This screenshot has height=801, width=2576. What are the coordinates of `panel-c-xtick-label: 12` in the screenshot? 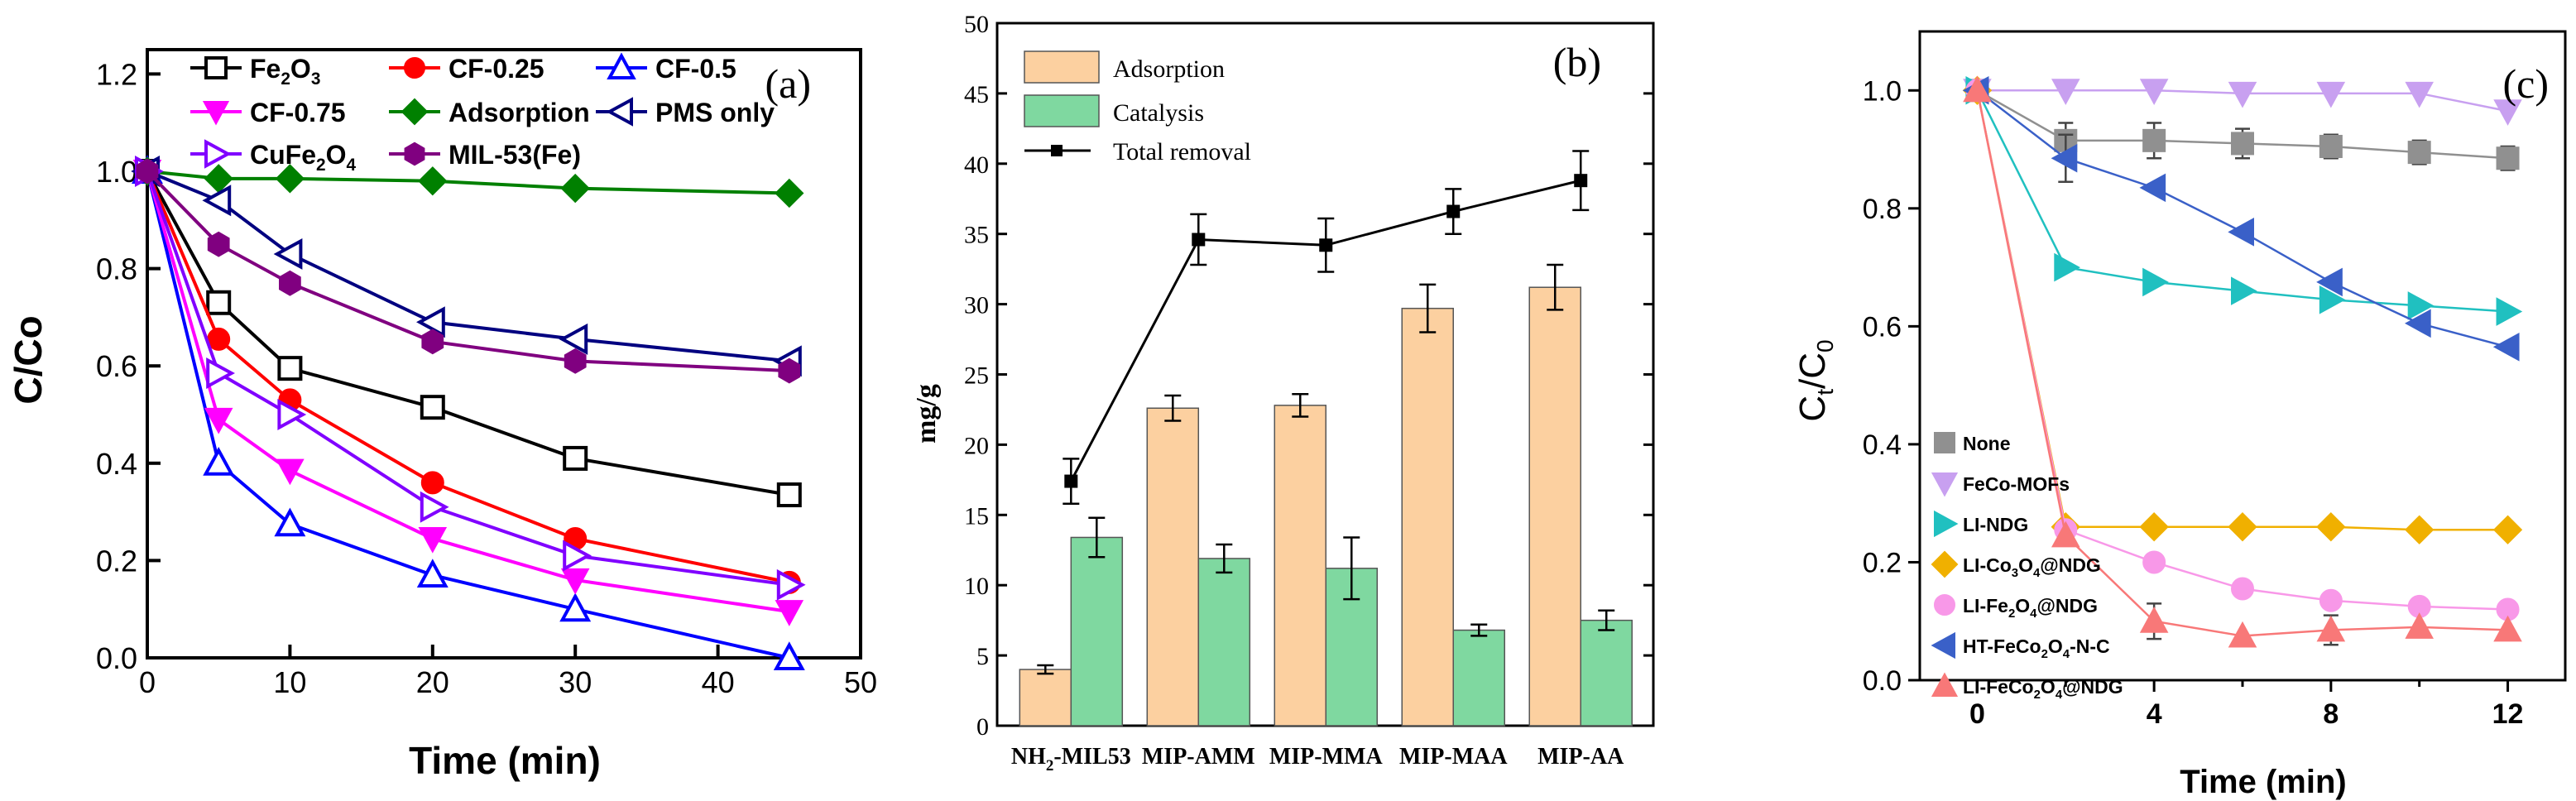 It's located at (2508, 714).